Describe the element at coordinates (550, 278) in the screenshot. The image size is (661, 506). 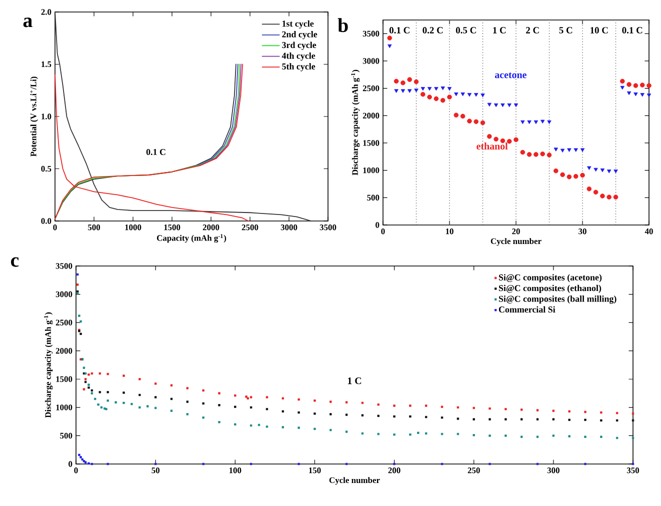
I see `legend-label: Si@C composites (acetone)` at that location.